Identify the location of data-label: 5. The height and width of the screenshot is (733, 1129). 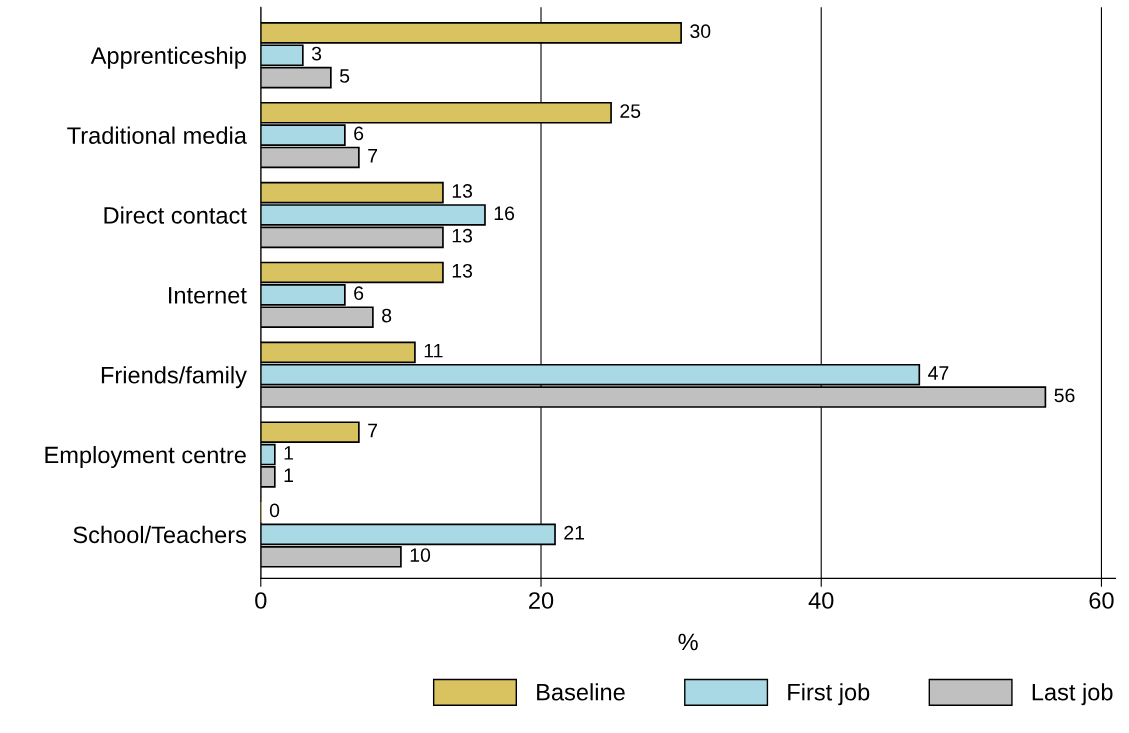
(344, 76).